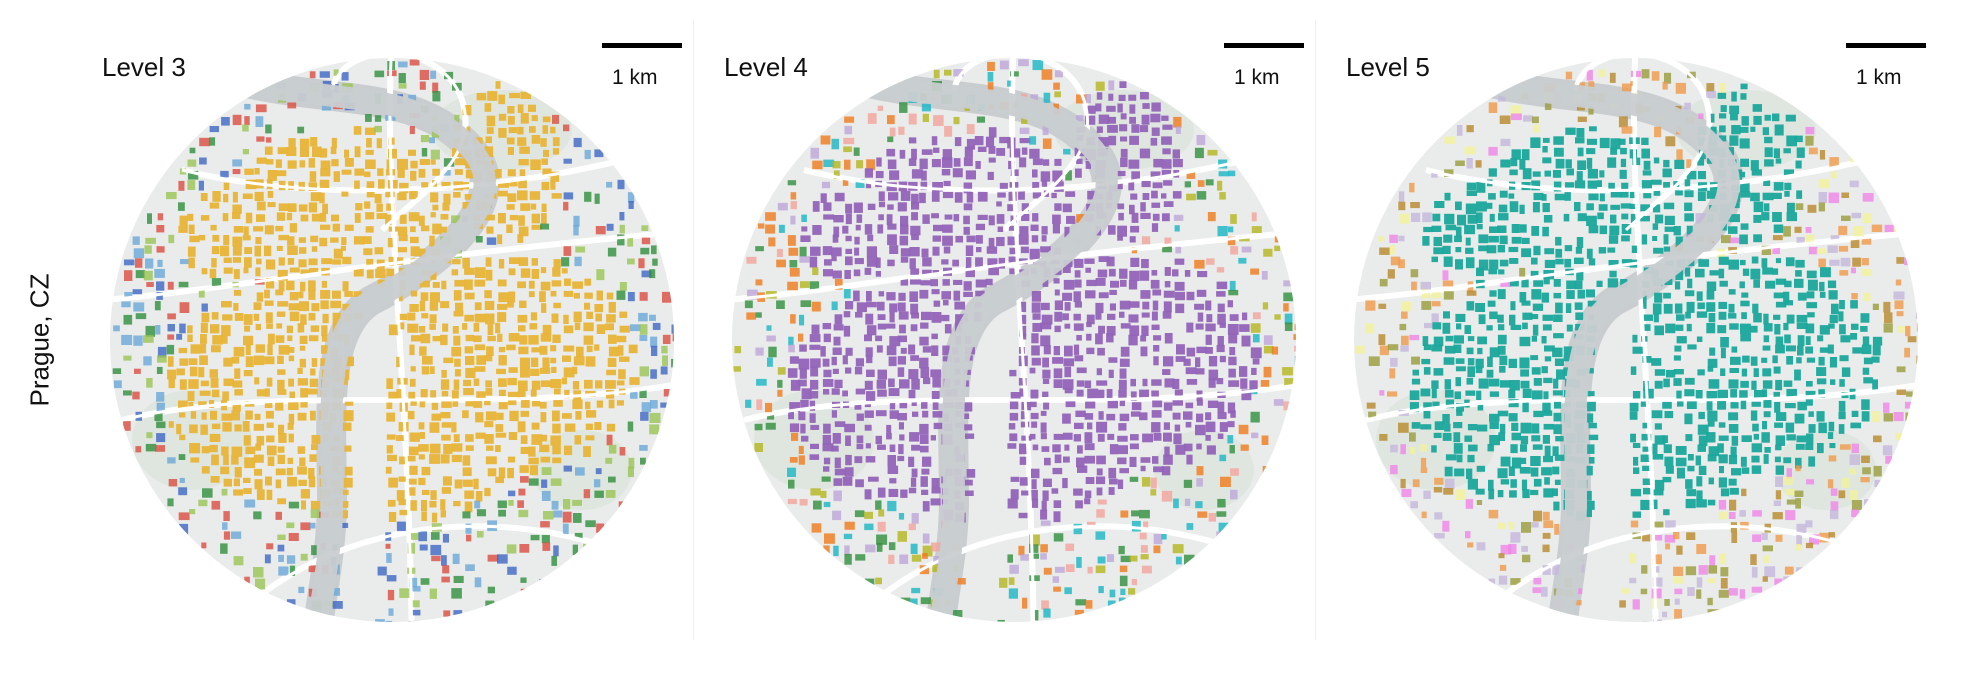 This screenshot has height=675, width=1962. I want to click on panel-title: Level 4, so click(766, 67).